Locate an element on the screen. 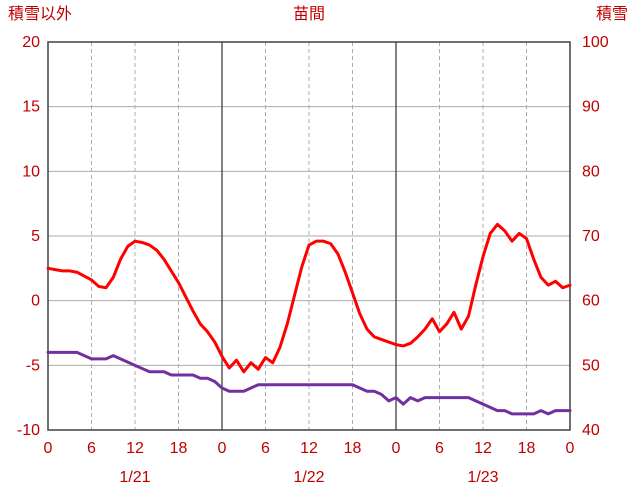 The height and width of the screenshot is (501, 636). right-axis-tick-label: 100 is located at coordinates (595, 42).